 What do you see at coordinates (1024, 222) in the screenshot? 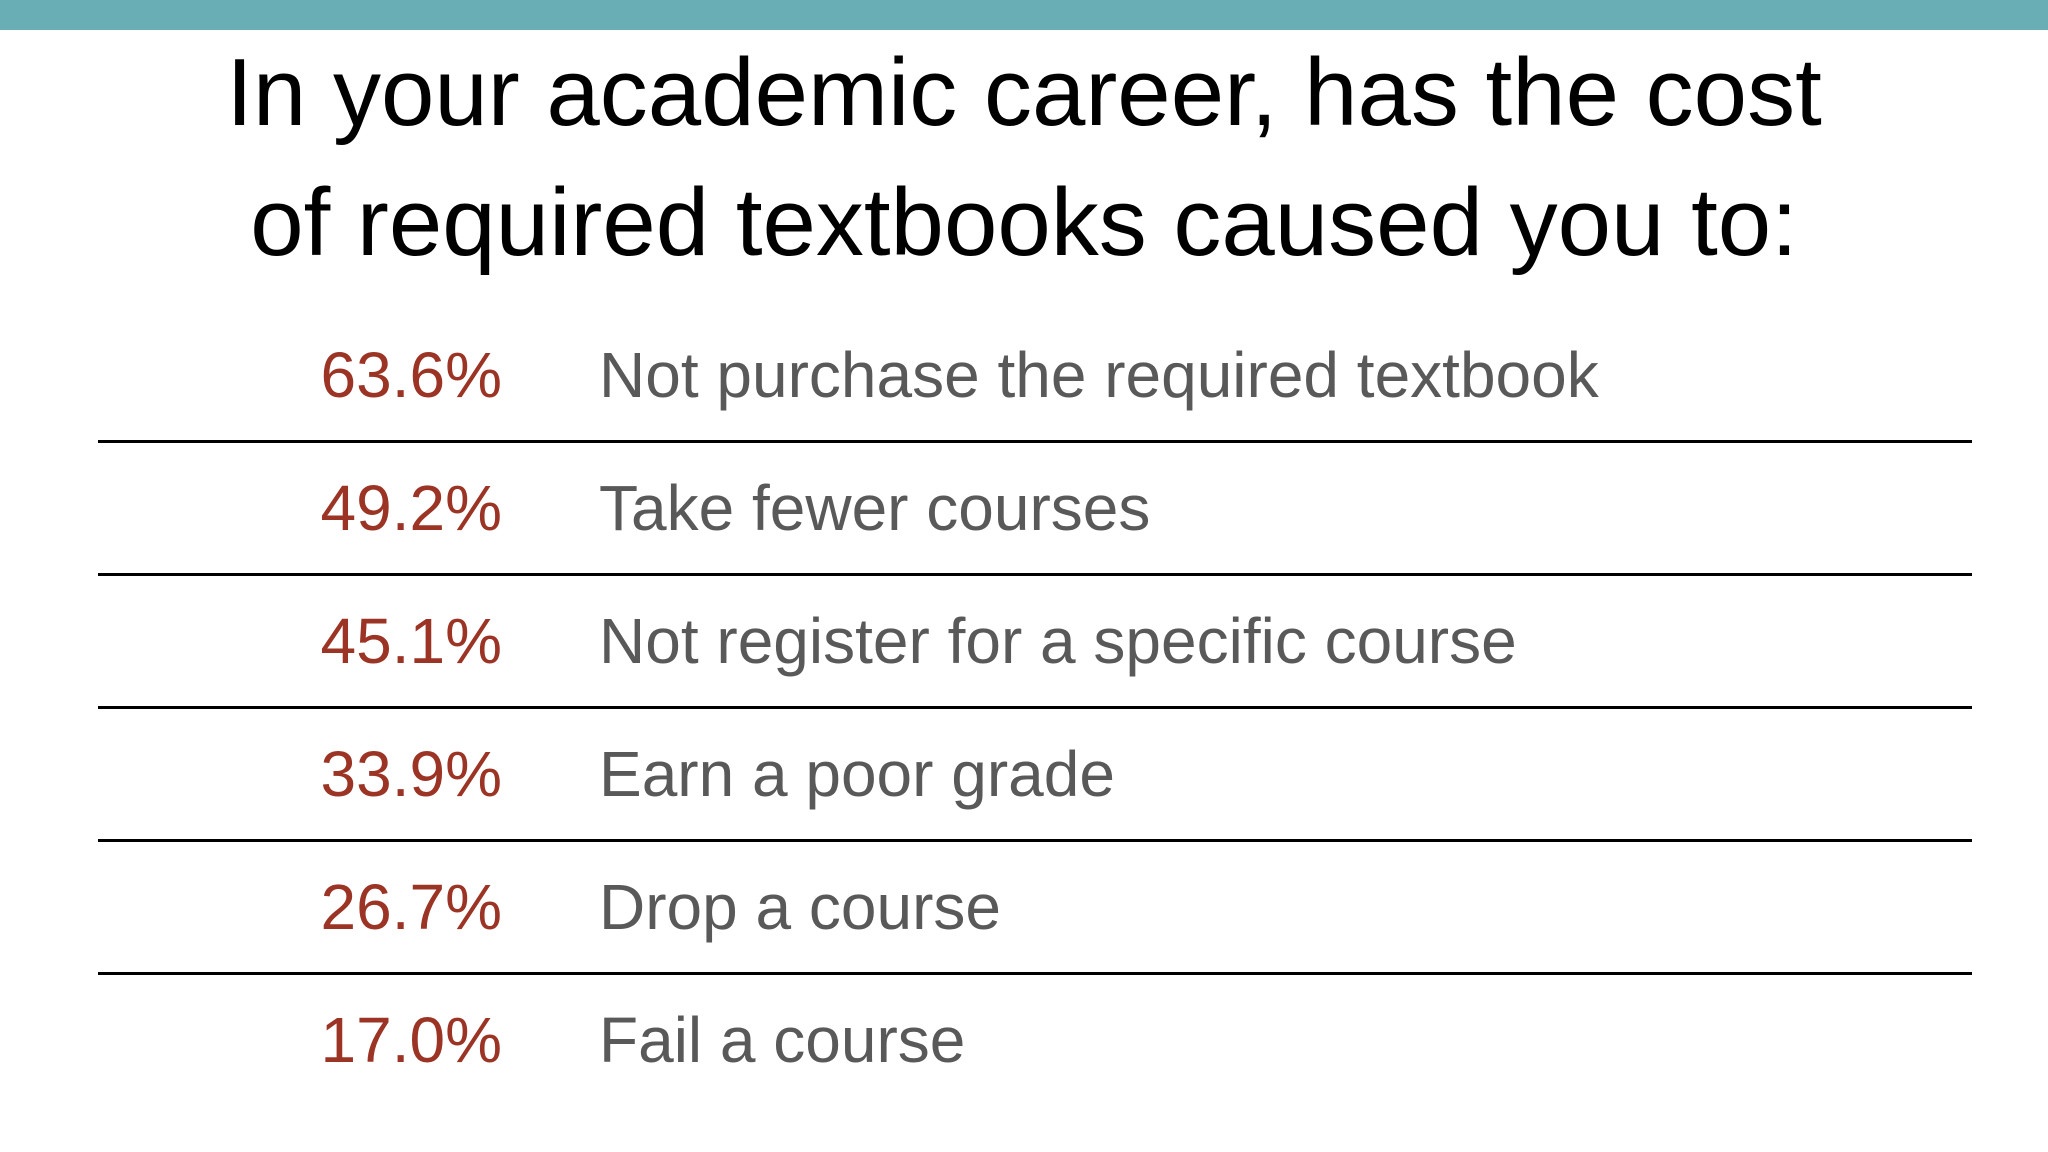
I see `title-line-2: of required textbooks caused you to:` at bounding box center [1024, 222].